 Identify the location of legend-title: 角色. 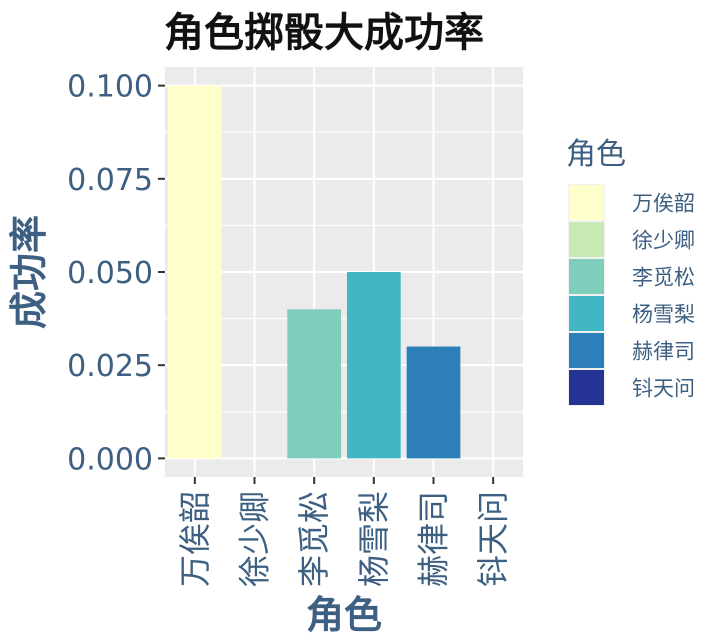
(596, 154).